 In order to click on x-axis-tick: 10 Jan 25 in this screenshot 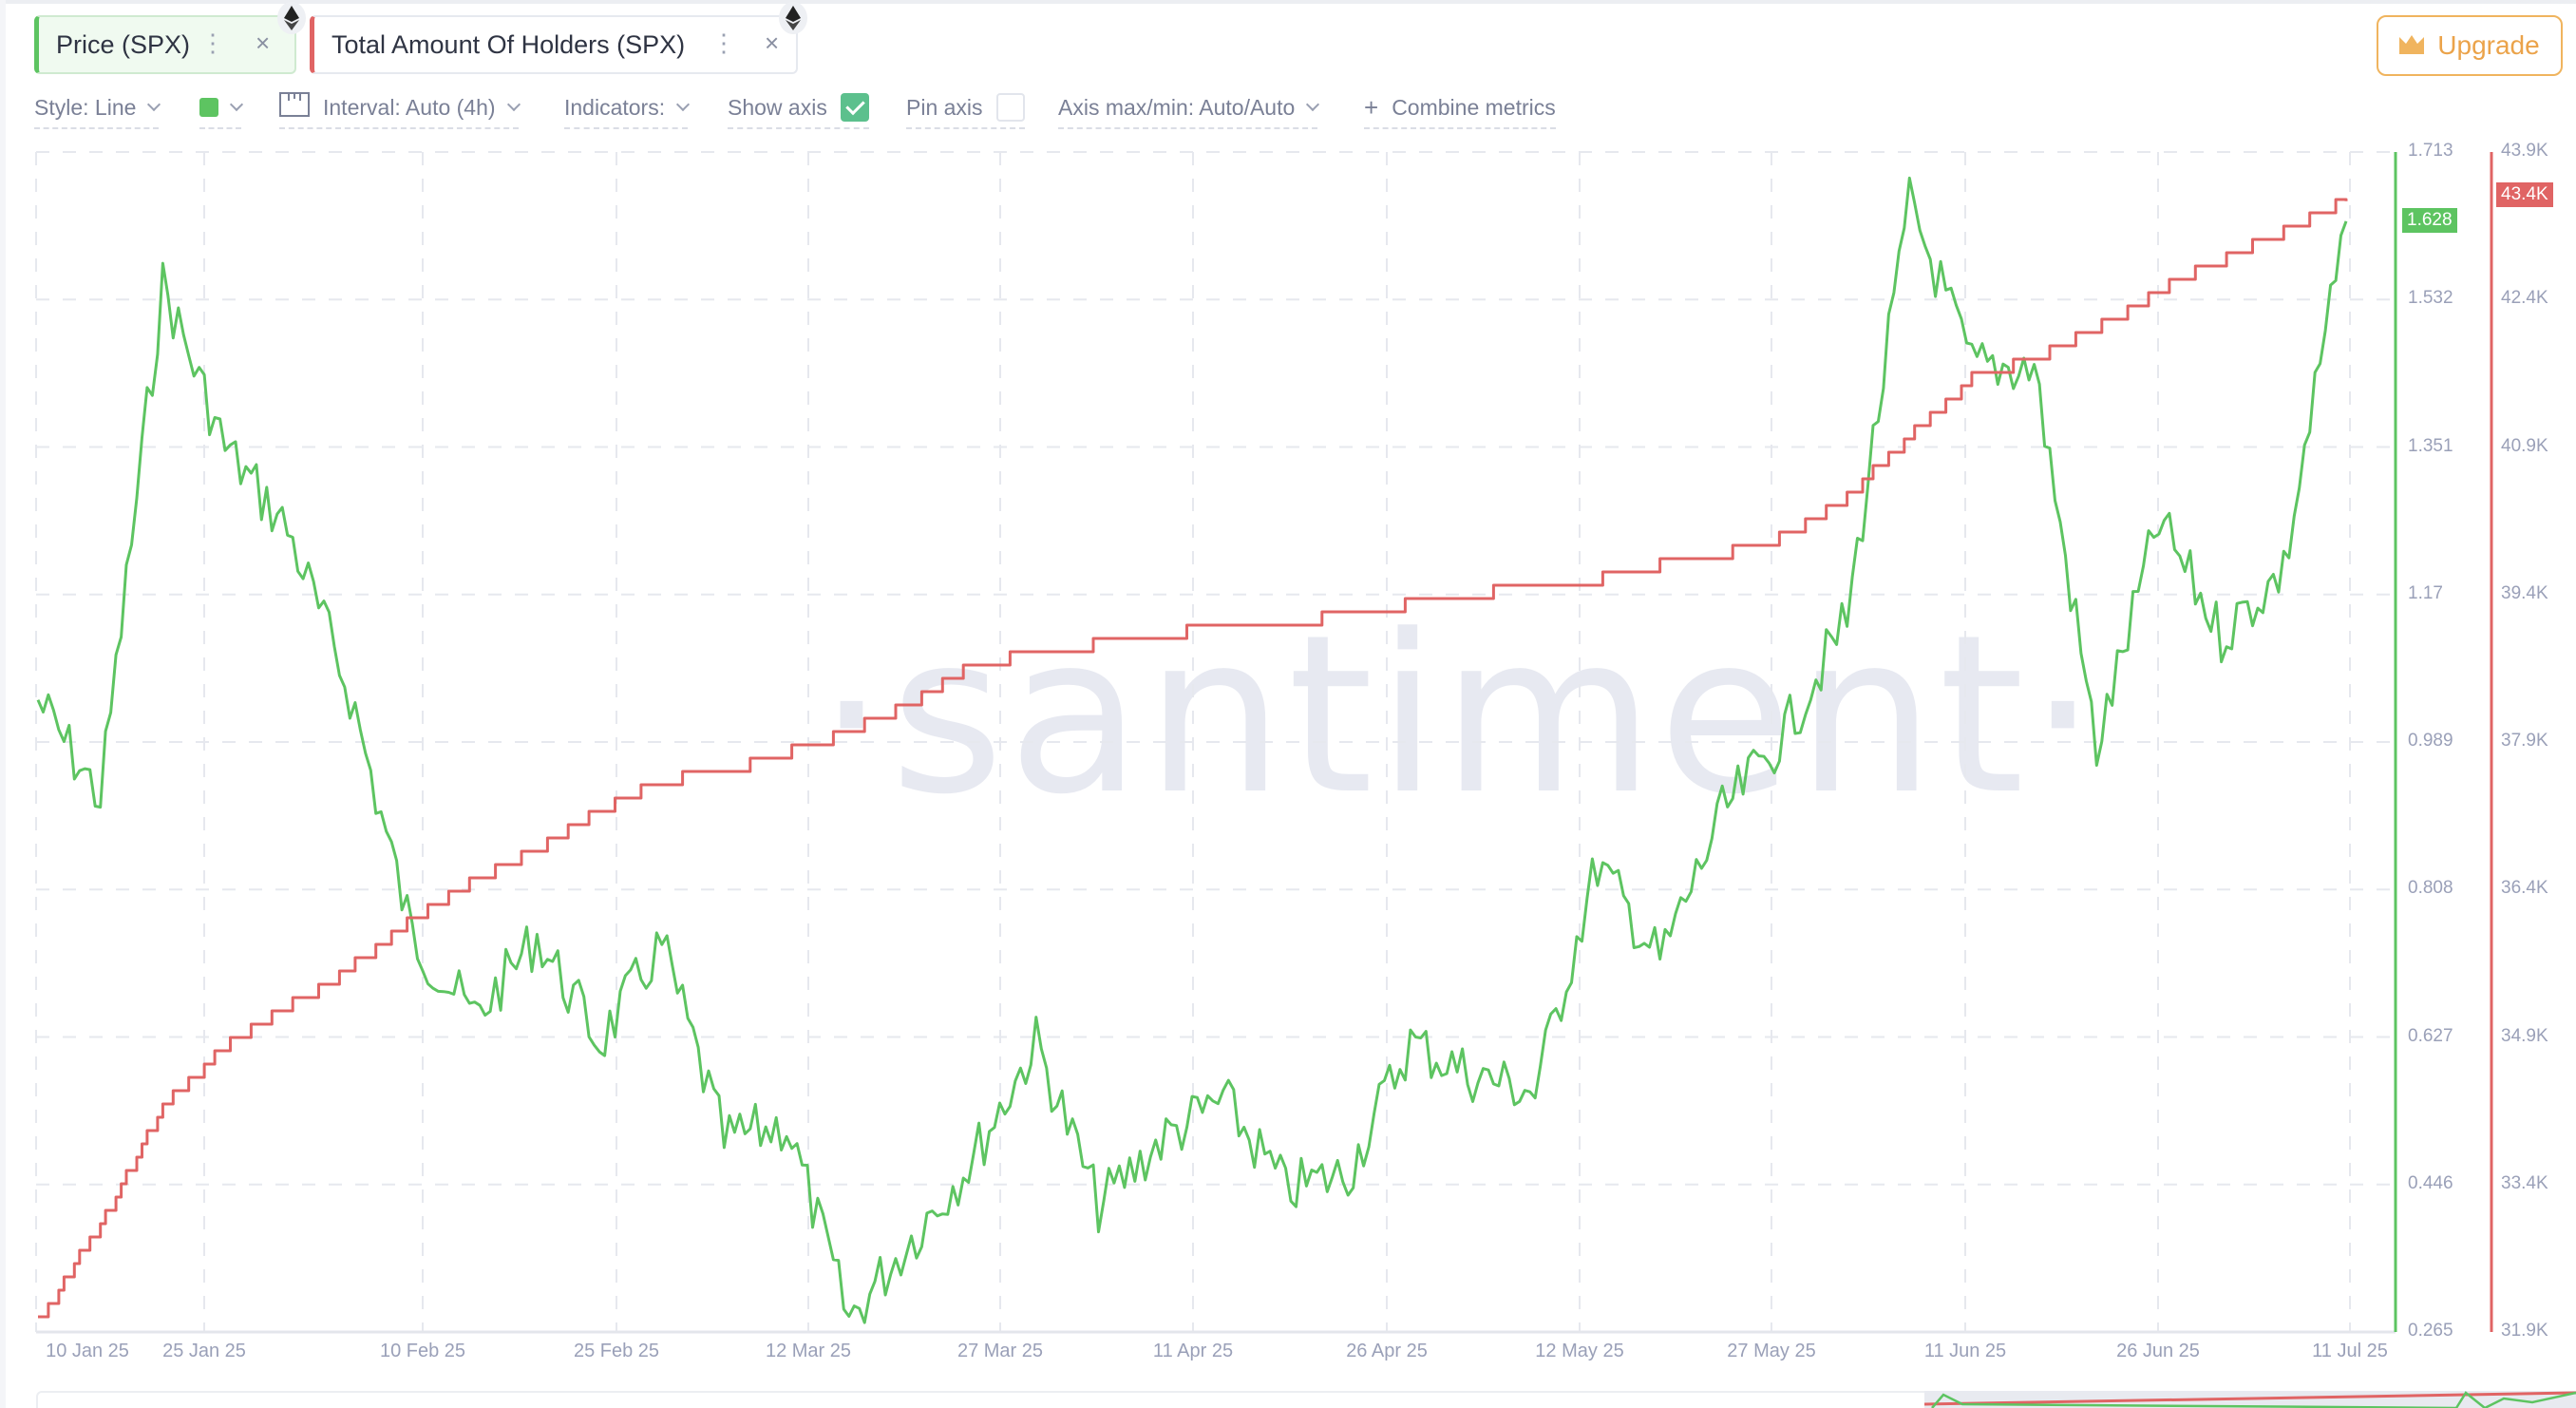, I will do `click(87, 1351)`.